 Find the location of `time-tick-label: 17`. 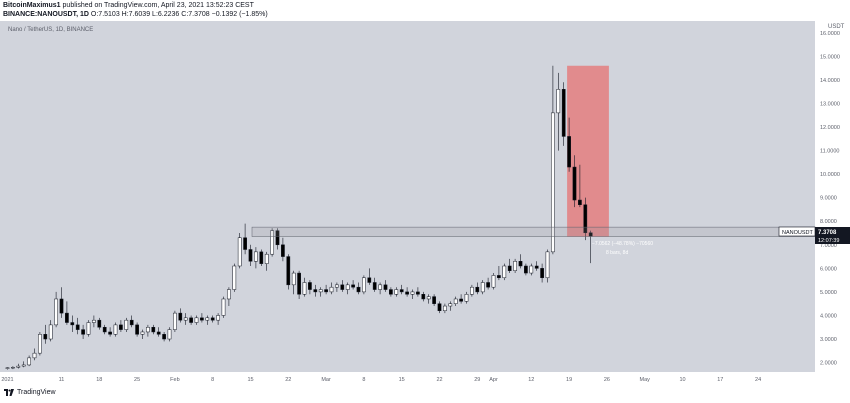

time-tick-label: 17 is located at coordinates (720, 380).